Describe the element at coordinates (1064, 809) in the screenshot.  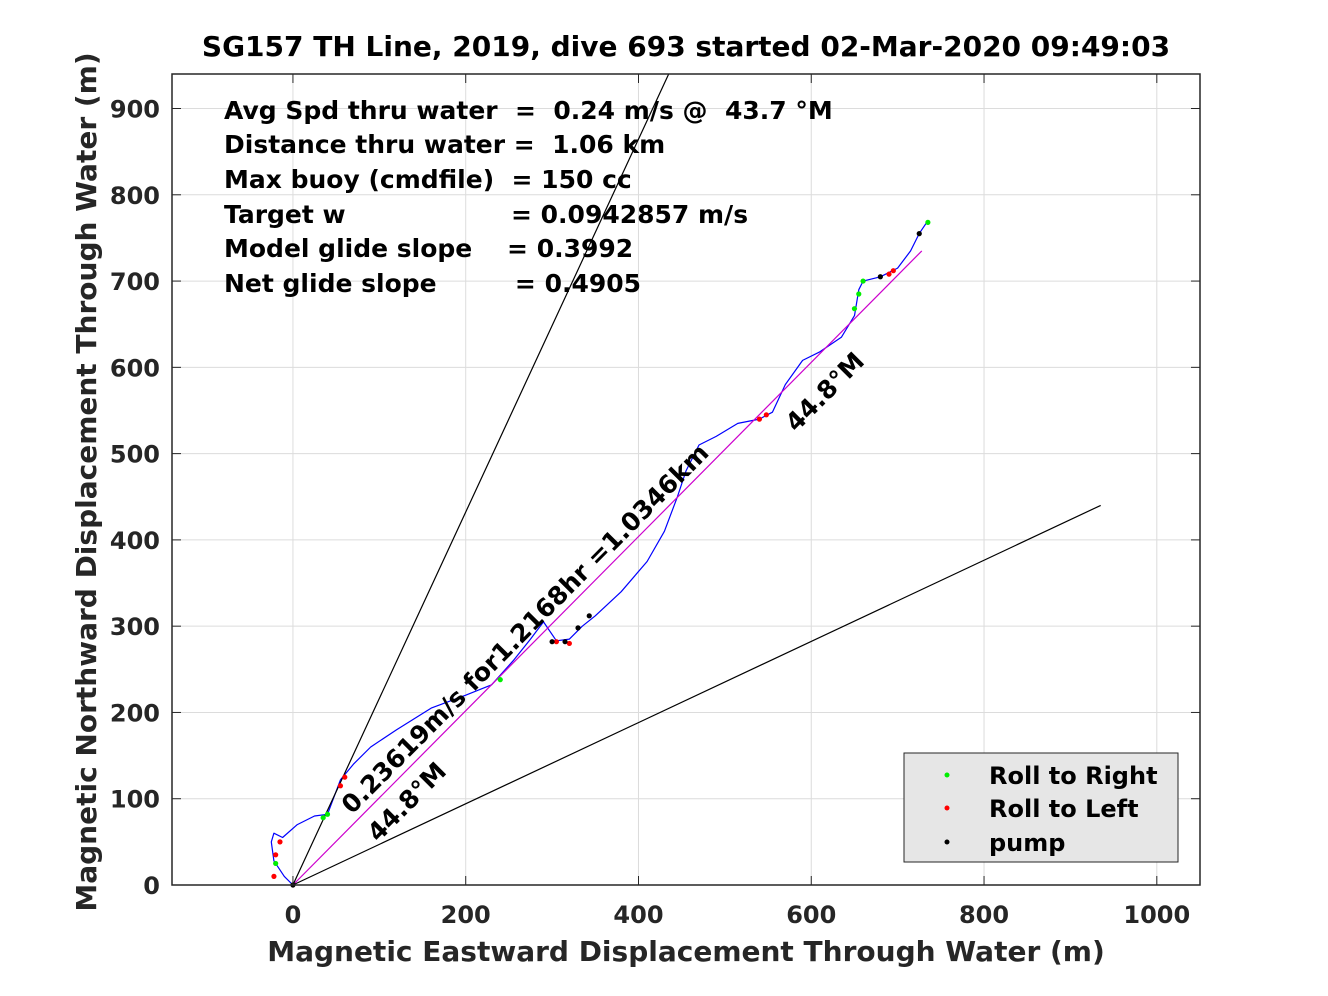
I see `legend-label-roll-left: Roll to Left` at that location.